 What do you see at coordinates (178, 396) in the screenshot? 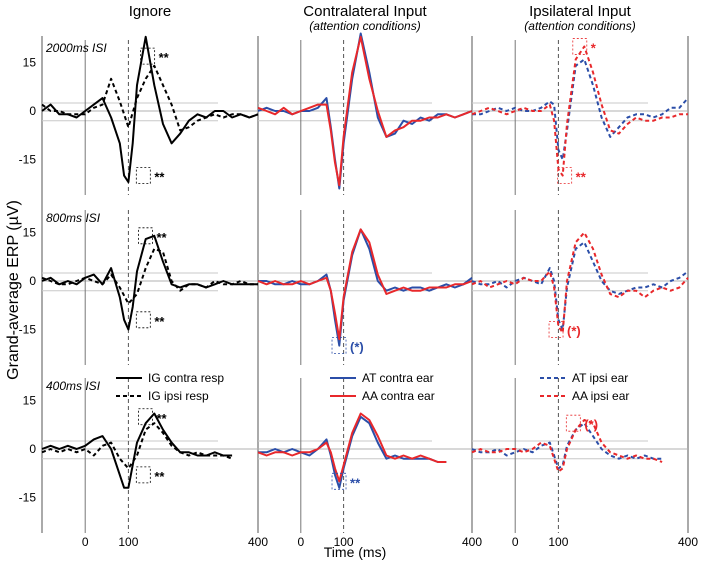
I see `legend-label: IG ipsi resp` at bounding box center [178, 396].